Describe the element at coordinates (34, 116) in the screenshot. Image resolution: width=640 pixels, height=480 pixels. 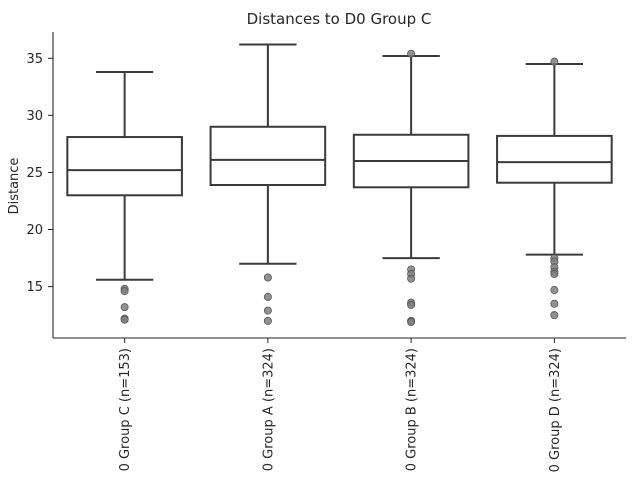
I see `y-tick-label: 30` at that location.